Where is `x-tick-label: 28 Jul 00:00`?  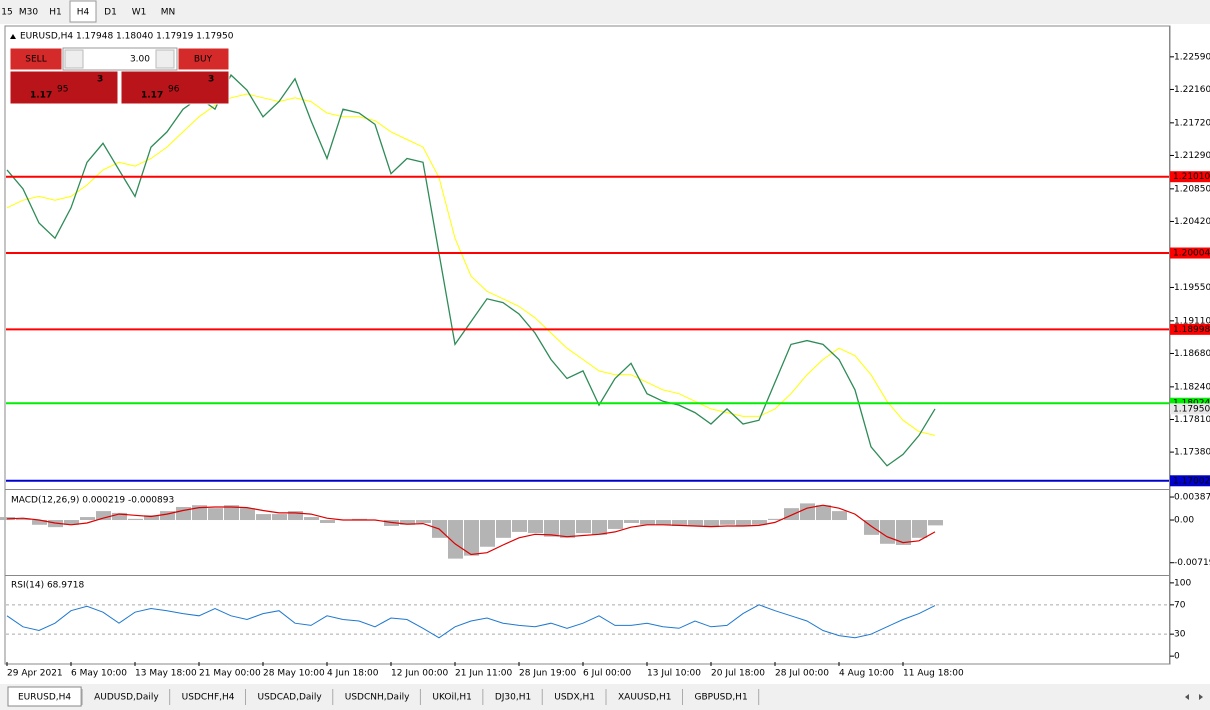 x-tick-label: 28 Jul 00:00 is located at coordinates (802, 674).